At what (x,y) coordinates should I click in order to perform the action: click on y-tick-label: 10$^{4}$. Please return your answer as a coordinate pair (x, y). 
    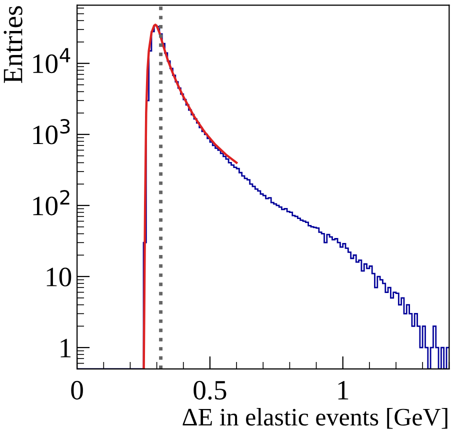
    Looking at the image, I should click on (51, 61).